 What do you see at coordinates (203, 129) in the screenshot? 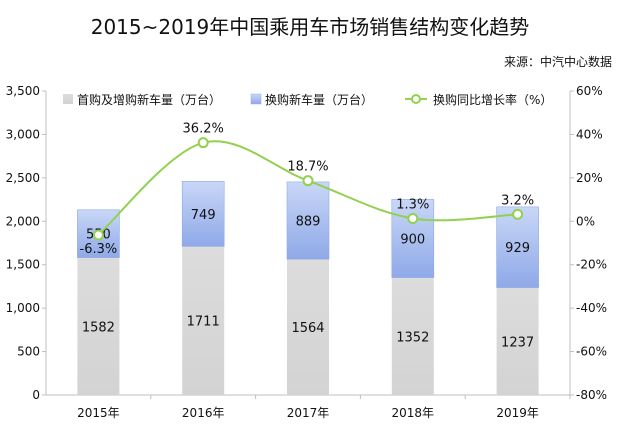
I see `growth-data-label: 36.2%` at bounding box center [203, 129].